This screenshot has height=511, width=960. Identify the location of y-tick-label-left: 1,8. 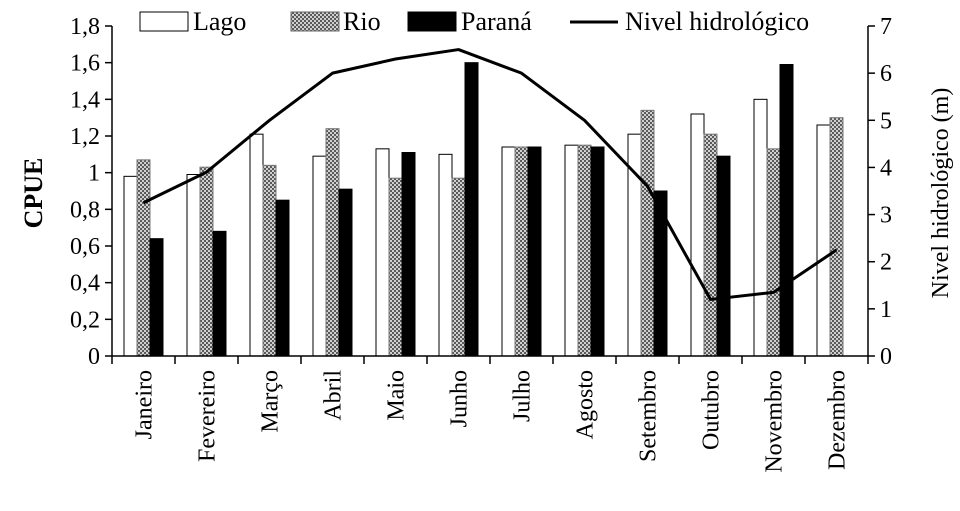
(85, 27).